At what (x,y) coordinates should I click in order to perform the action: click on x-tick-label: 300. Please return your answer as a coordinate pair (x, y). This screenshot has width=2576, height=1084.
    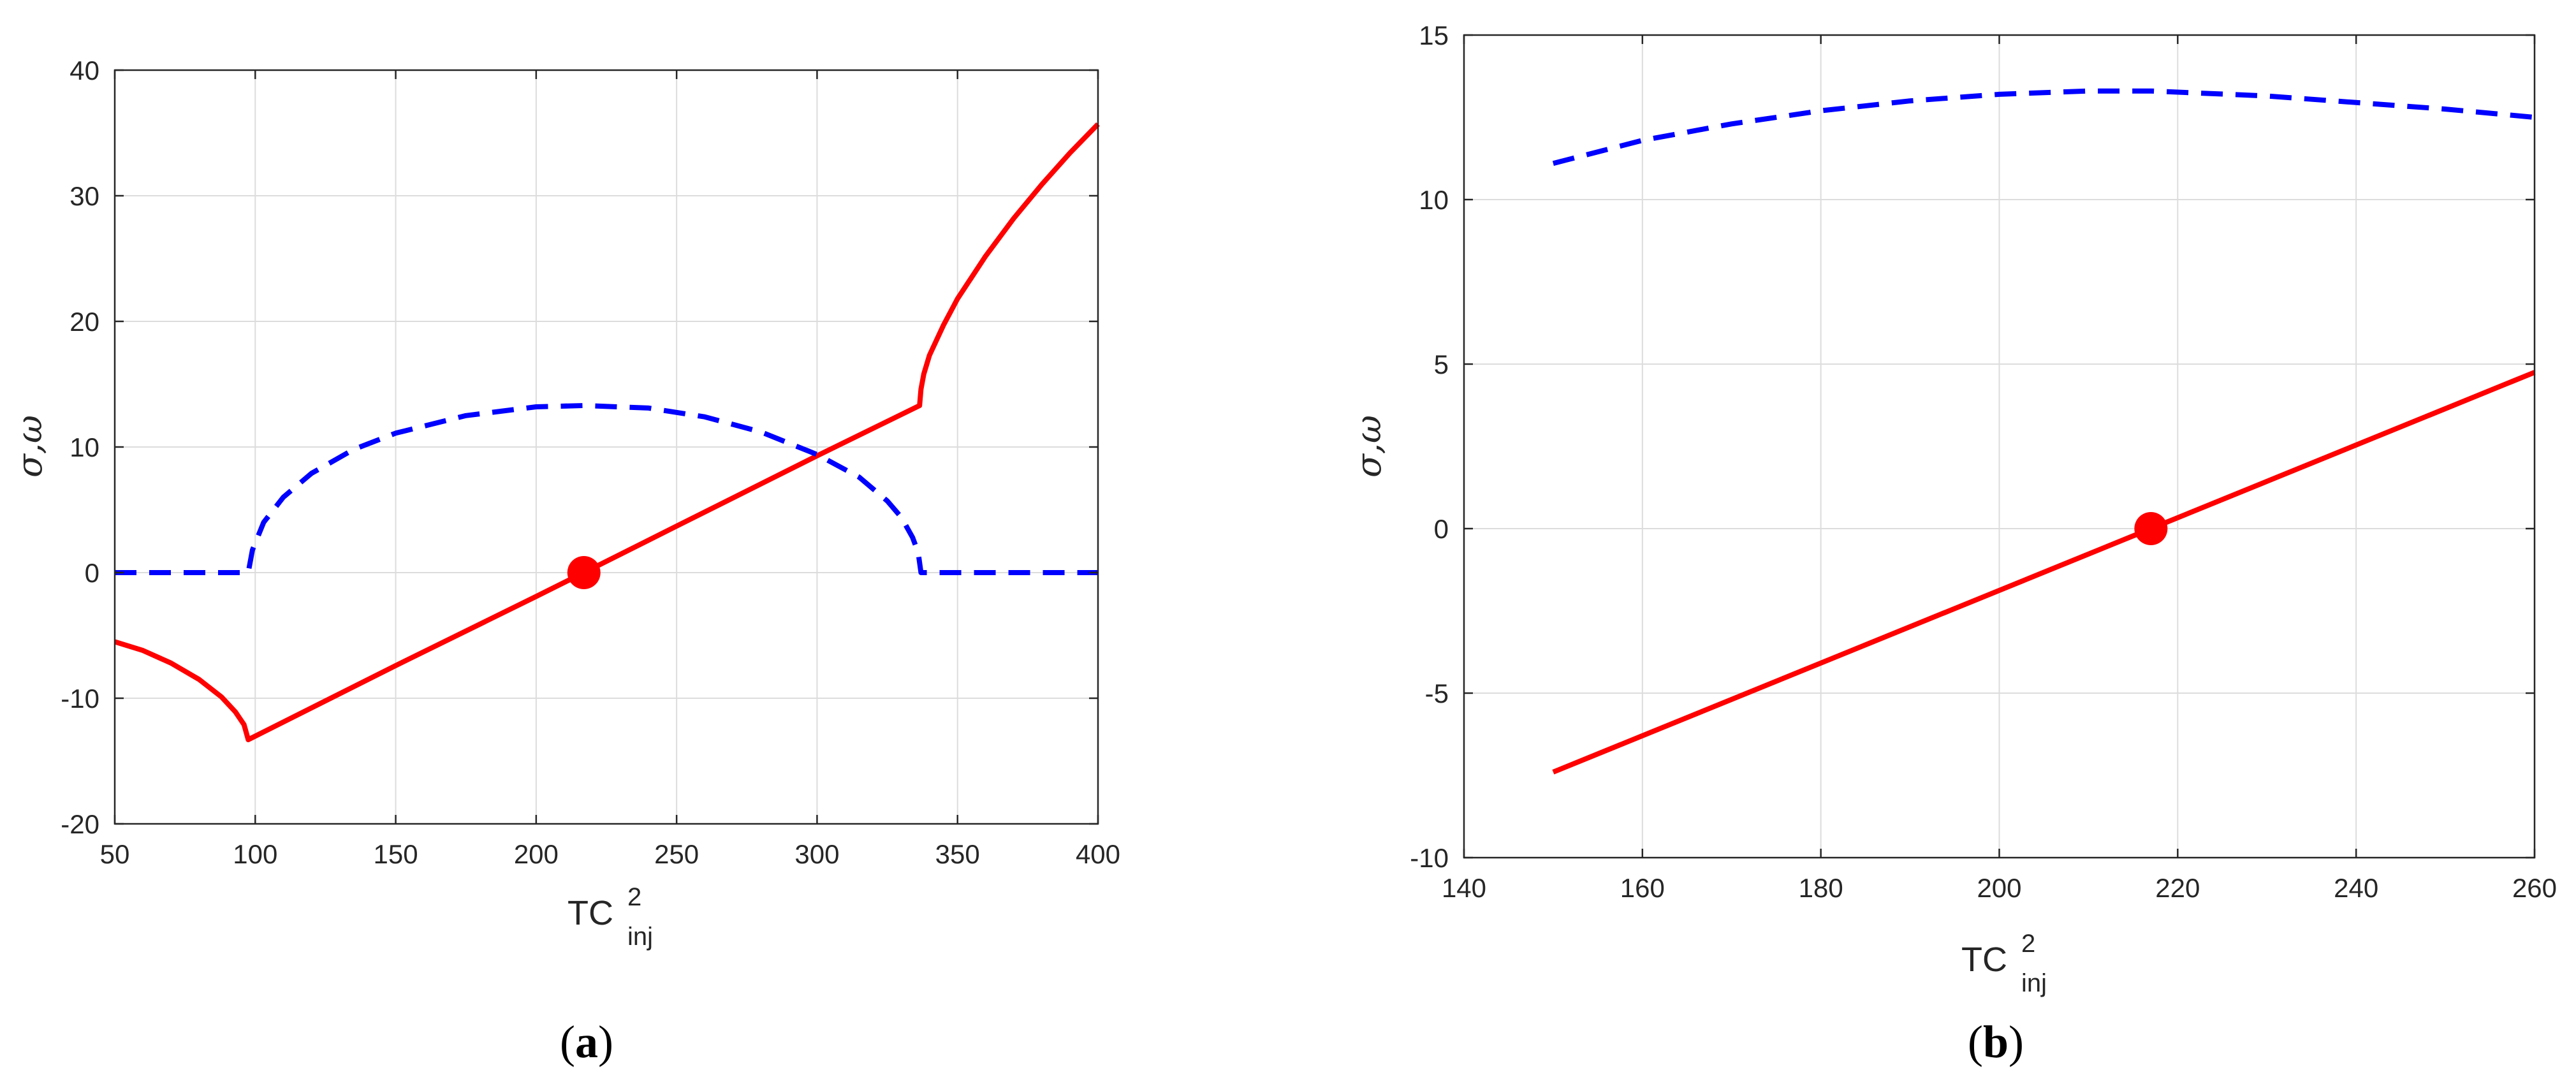
    Looking at the image, I should click on (816, 854).